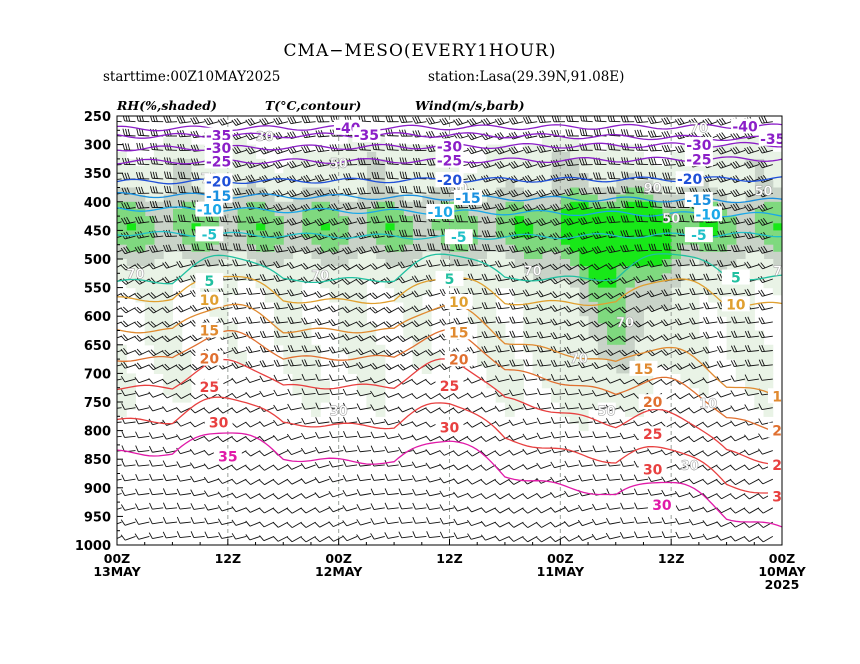 This screenshot has height=664, width=860. I want to click on temperature-label: 25, so click(652, 435).